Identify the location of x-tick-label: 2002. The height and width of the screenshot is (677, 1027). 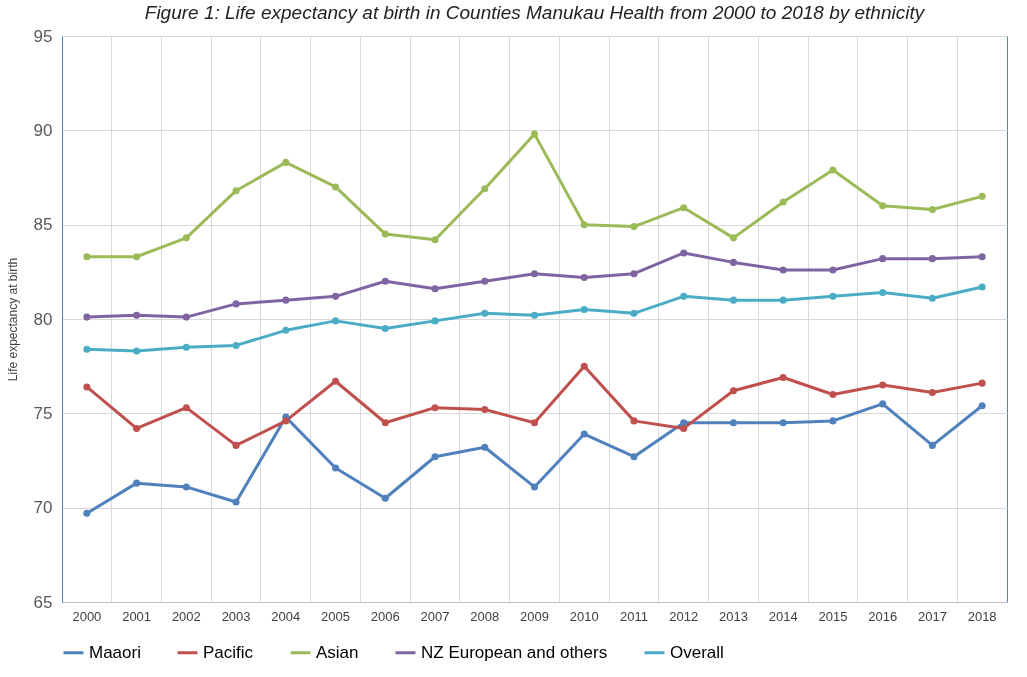
(186, 616).